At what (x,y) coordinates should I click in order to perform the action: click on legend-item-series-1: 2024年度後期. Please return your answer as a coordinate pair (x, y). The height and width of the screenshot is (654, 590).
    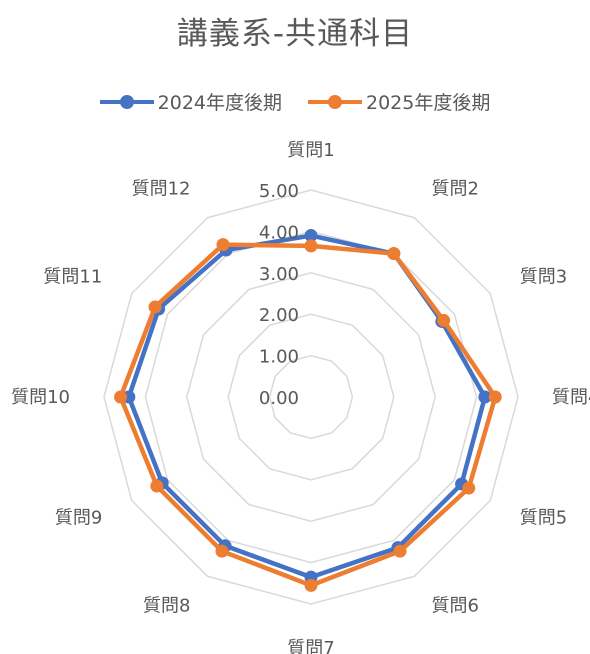
    Looking at the image, I should click on (190, 101).